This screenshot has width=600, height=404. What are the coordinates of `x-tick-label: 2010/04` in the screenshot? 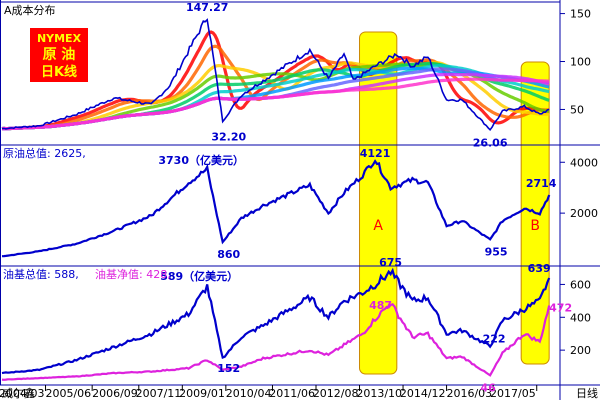 It's located at (249, 393).